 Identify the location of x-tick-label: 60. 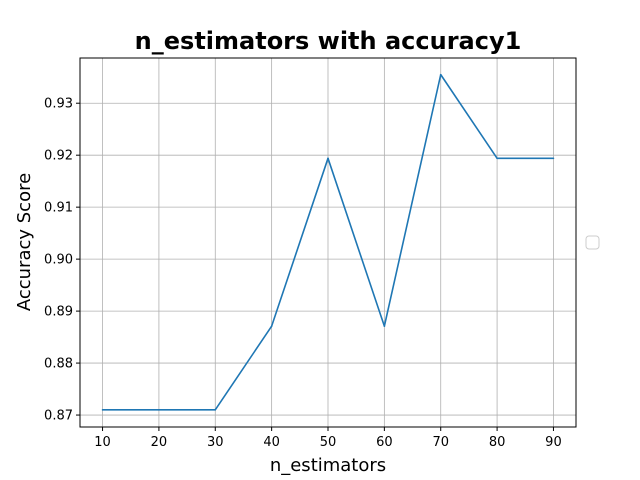
(384, 442).